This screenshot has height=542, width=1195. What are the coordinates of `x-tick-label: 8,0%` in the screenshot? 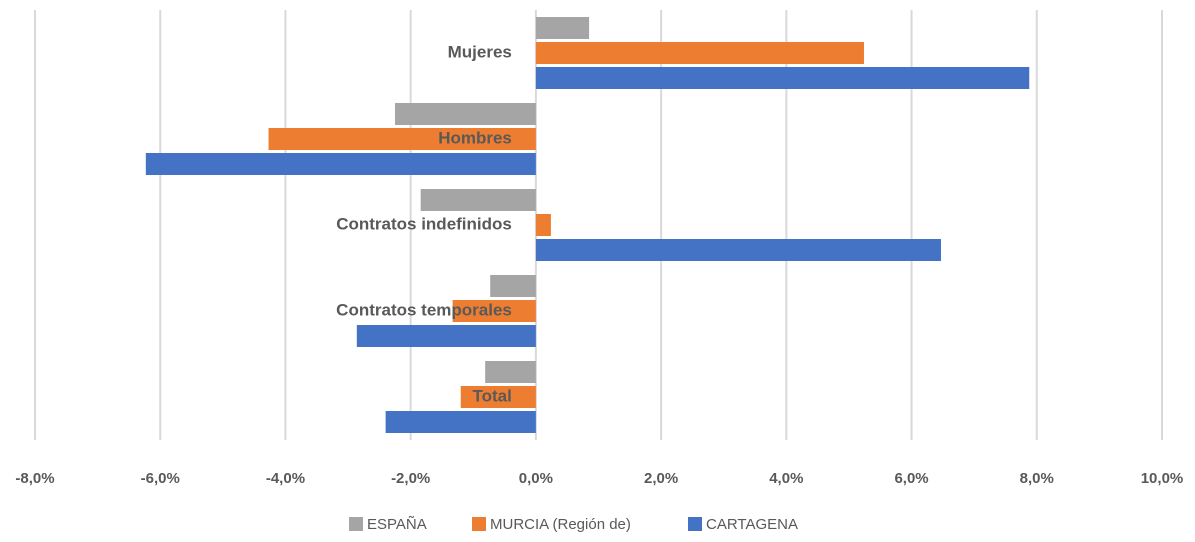 It's located at (1037, 478).